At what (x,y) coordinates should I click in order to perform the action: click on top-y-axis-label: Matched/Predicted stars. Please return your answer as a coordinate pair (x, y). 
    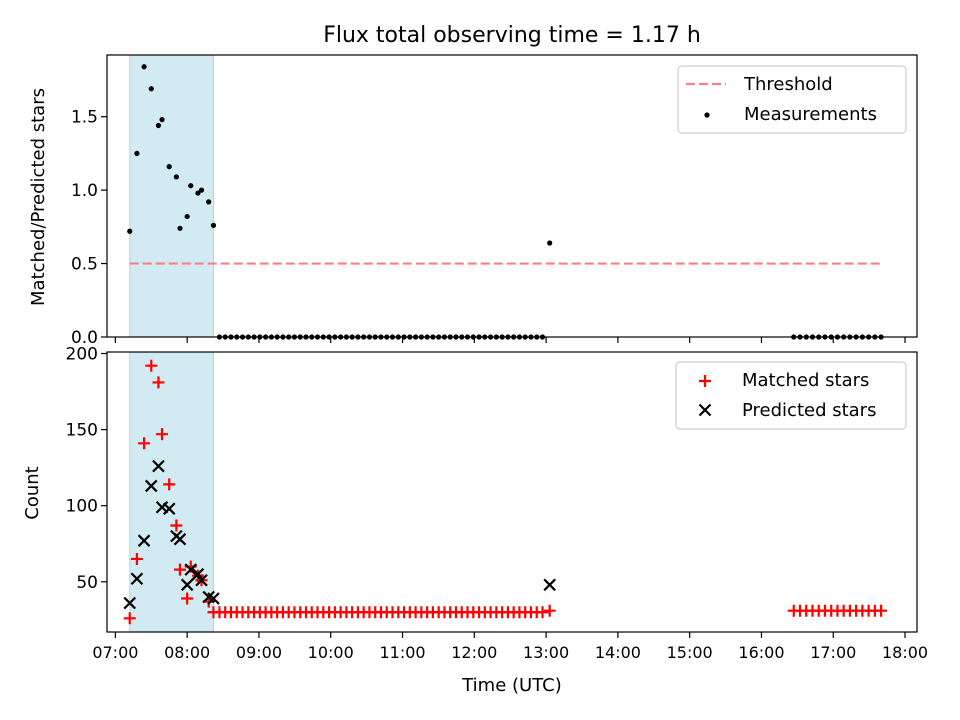
    Looking at the image, I should click on (38, 197).